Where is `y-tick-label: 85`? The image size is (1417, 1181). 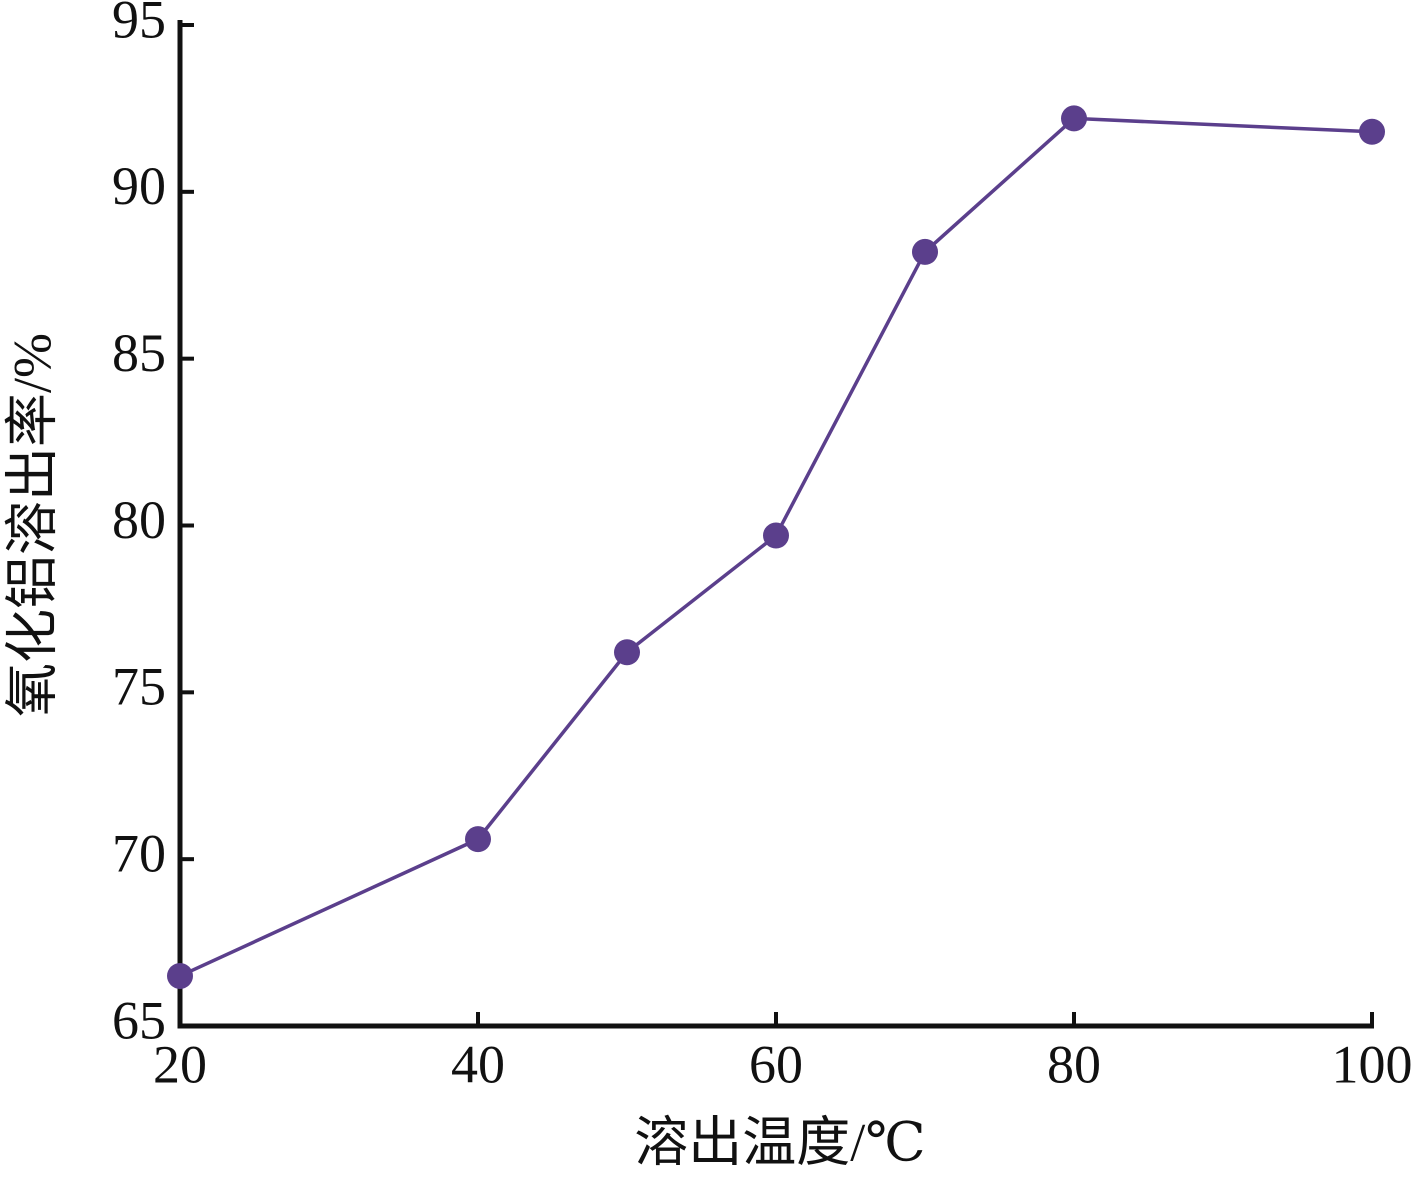
y-tick-label: 85 is located at coordinates (139, 353).